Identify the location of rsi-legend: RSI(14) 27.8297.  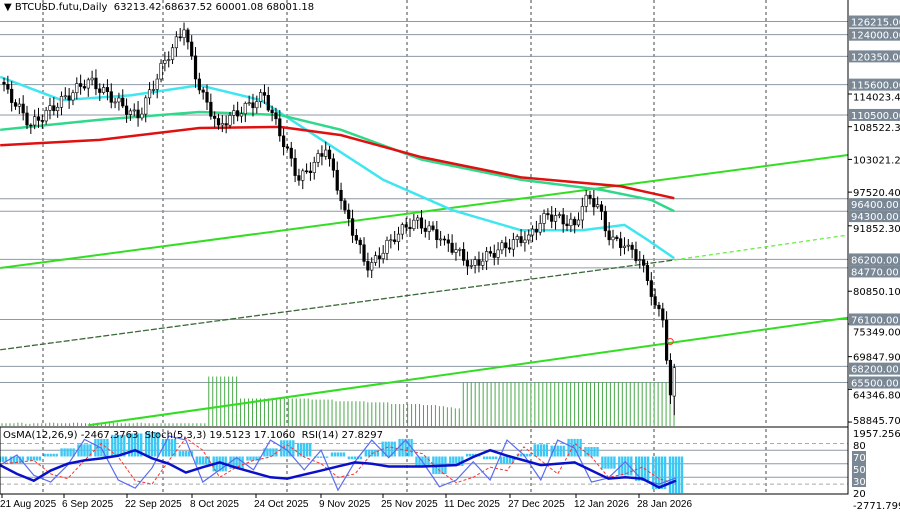
(342, 435).